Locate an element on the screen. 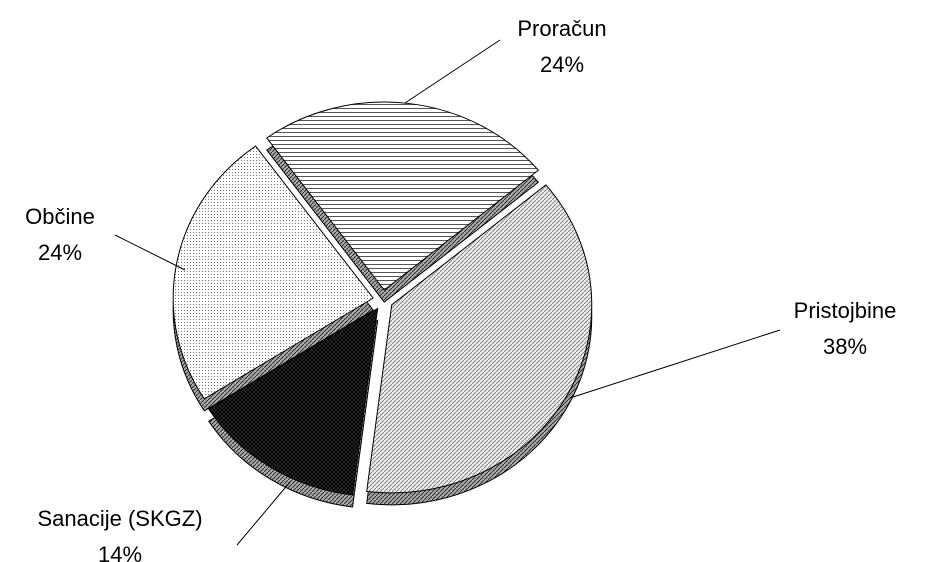 Image resolution: width=925 pixels, height=562 pixels. slice-label: Proračun is located at coordinates (561, 28).